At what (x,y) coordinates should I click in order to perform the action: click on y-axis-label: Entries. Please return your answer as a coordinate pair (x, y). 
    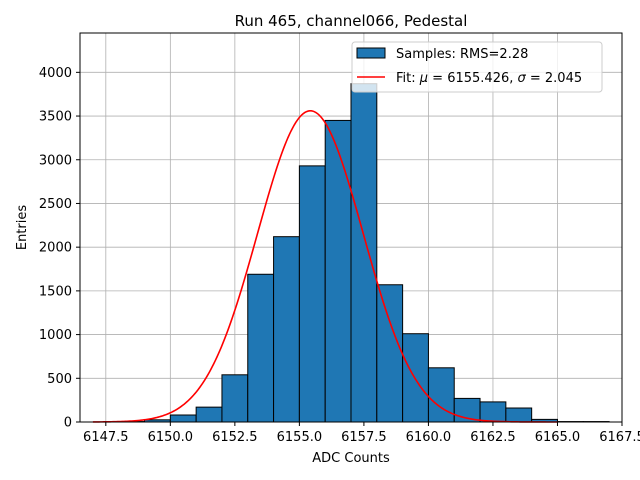
    Looking at the image, I should click on (22, 228).